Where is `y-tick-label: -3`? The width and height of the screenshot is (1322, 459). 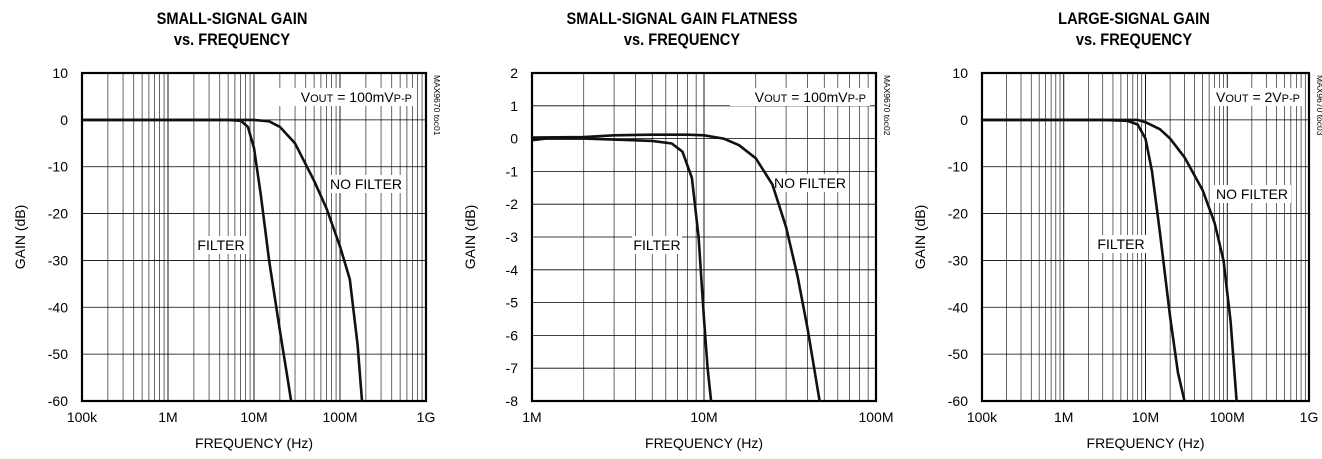 y-tick-label: -3 is located at coordinates (512, 237).